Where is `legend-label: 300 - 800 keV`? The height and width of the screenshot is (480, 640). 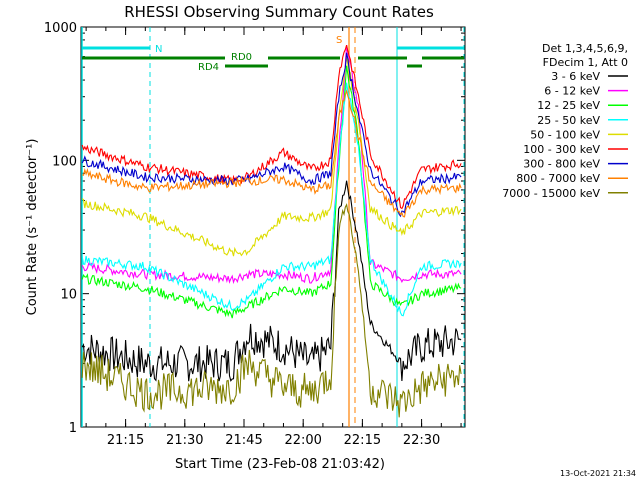
legend-label: 300 - 800 keV is located at coordinates (561, 164).